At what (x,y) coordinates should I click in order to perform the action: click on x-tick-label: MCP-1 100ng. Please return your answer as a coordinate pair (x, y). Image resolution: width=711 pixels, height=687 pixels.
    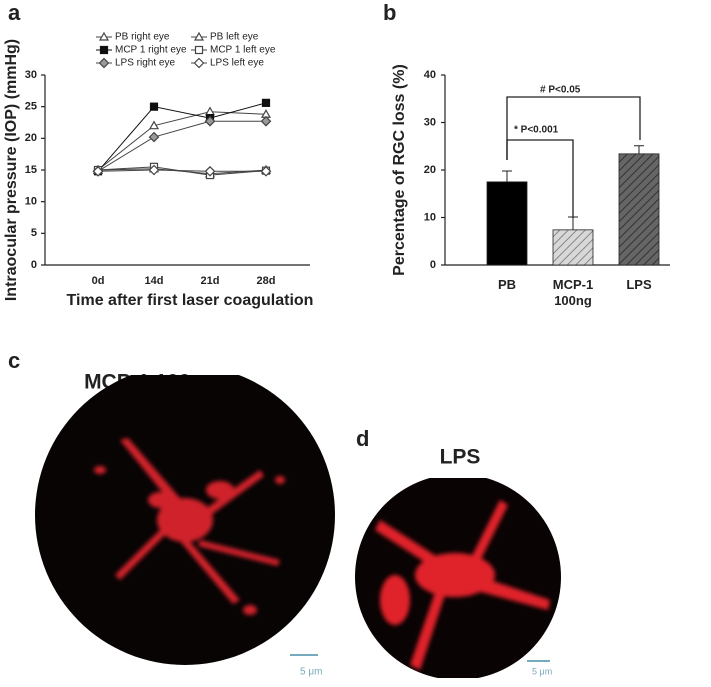
    Looking at the image, I should click on (573, 292).